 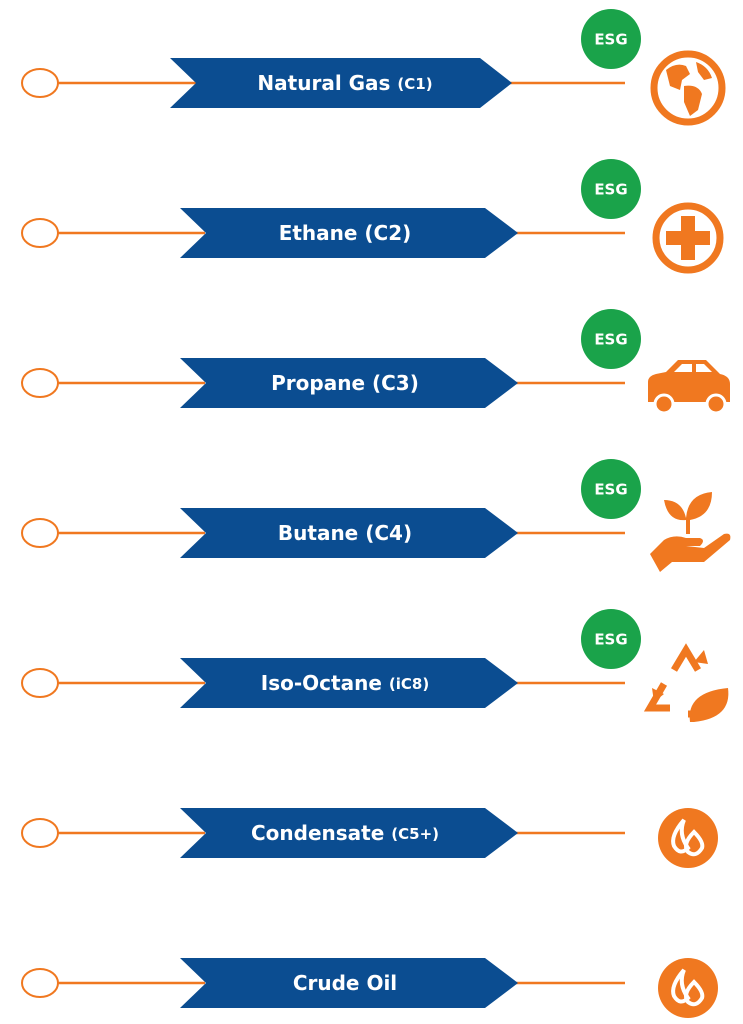 I want to click on globe-ring, so click(x=688, y=88).